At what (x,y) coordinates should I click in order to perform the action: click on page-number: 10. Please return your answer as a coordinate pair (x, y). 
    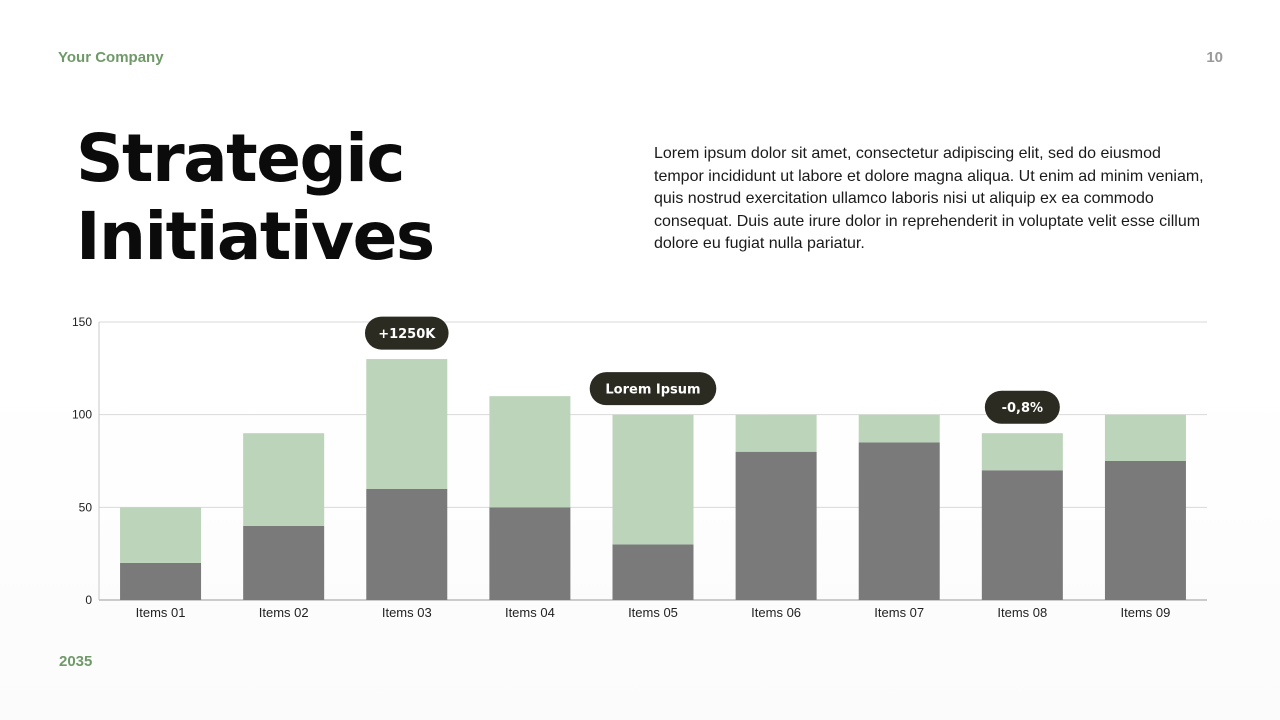
    Looking at the image, I should click on (1214, 57).